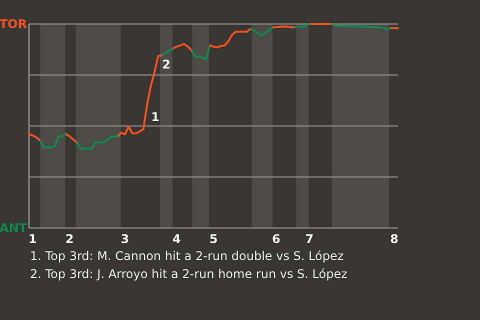 The height and width of the screenshot is (320, 480). Describe the element at coordinates (176, 239) in the screenshot. I see `x-tick-label: 4` at that location.